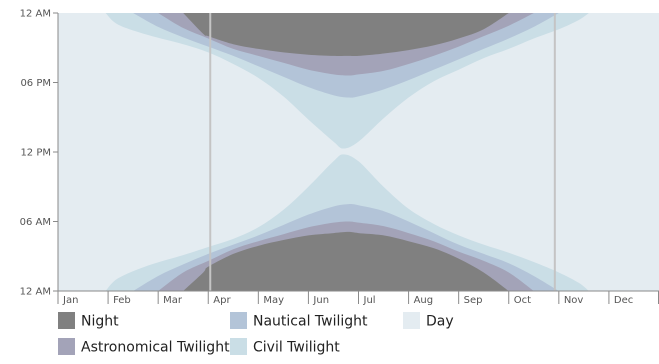 Image resolution: width=659 pixels, height=364 pixels. Describe the element at coordinates (35, 222) in the screenshot. I see `y-tick-label: 06 AM` at that location.